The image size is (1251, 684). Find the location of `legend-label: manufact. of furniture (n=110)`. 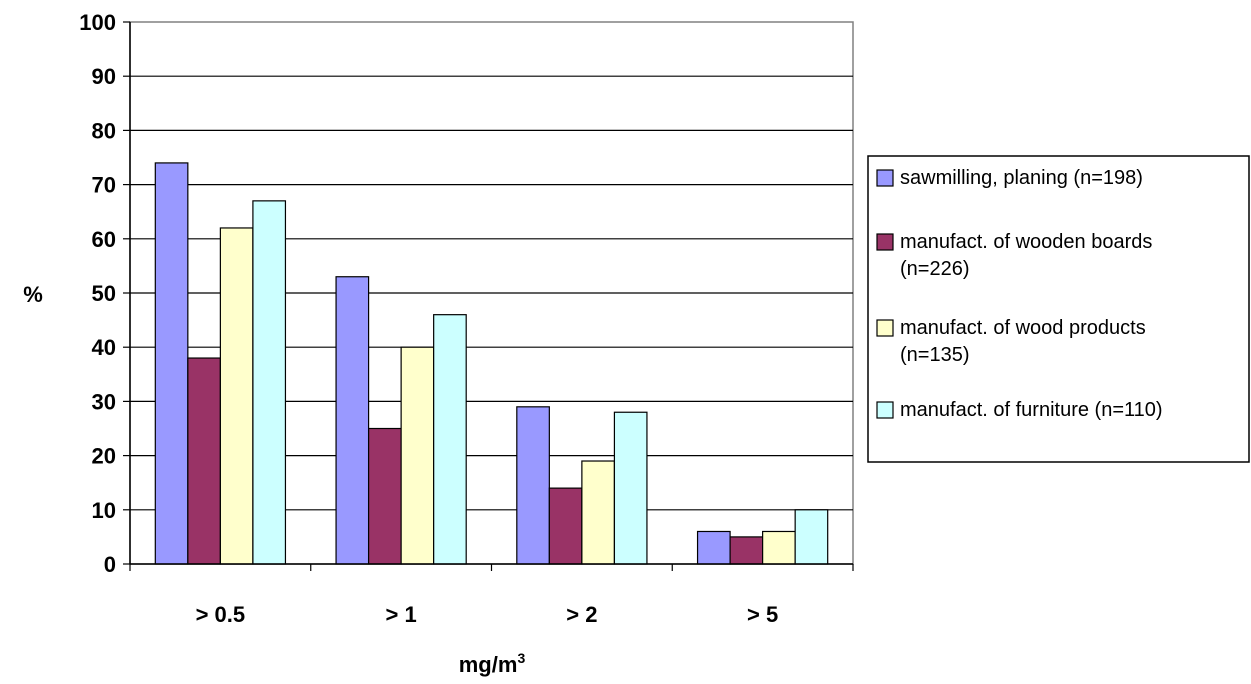

legend-label: manufact. of furniture (n=110) is located at coordinates (1031, 410).